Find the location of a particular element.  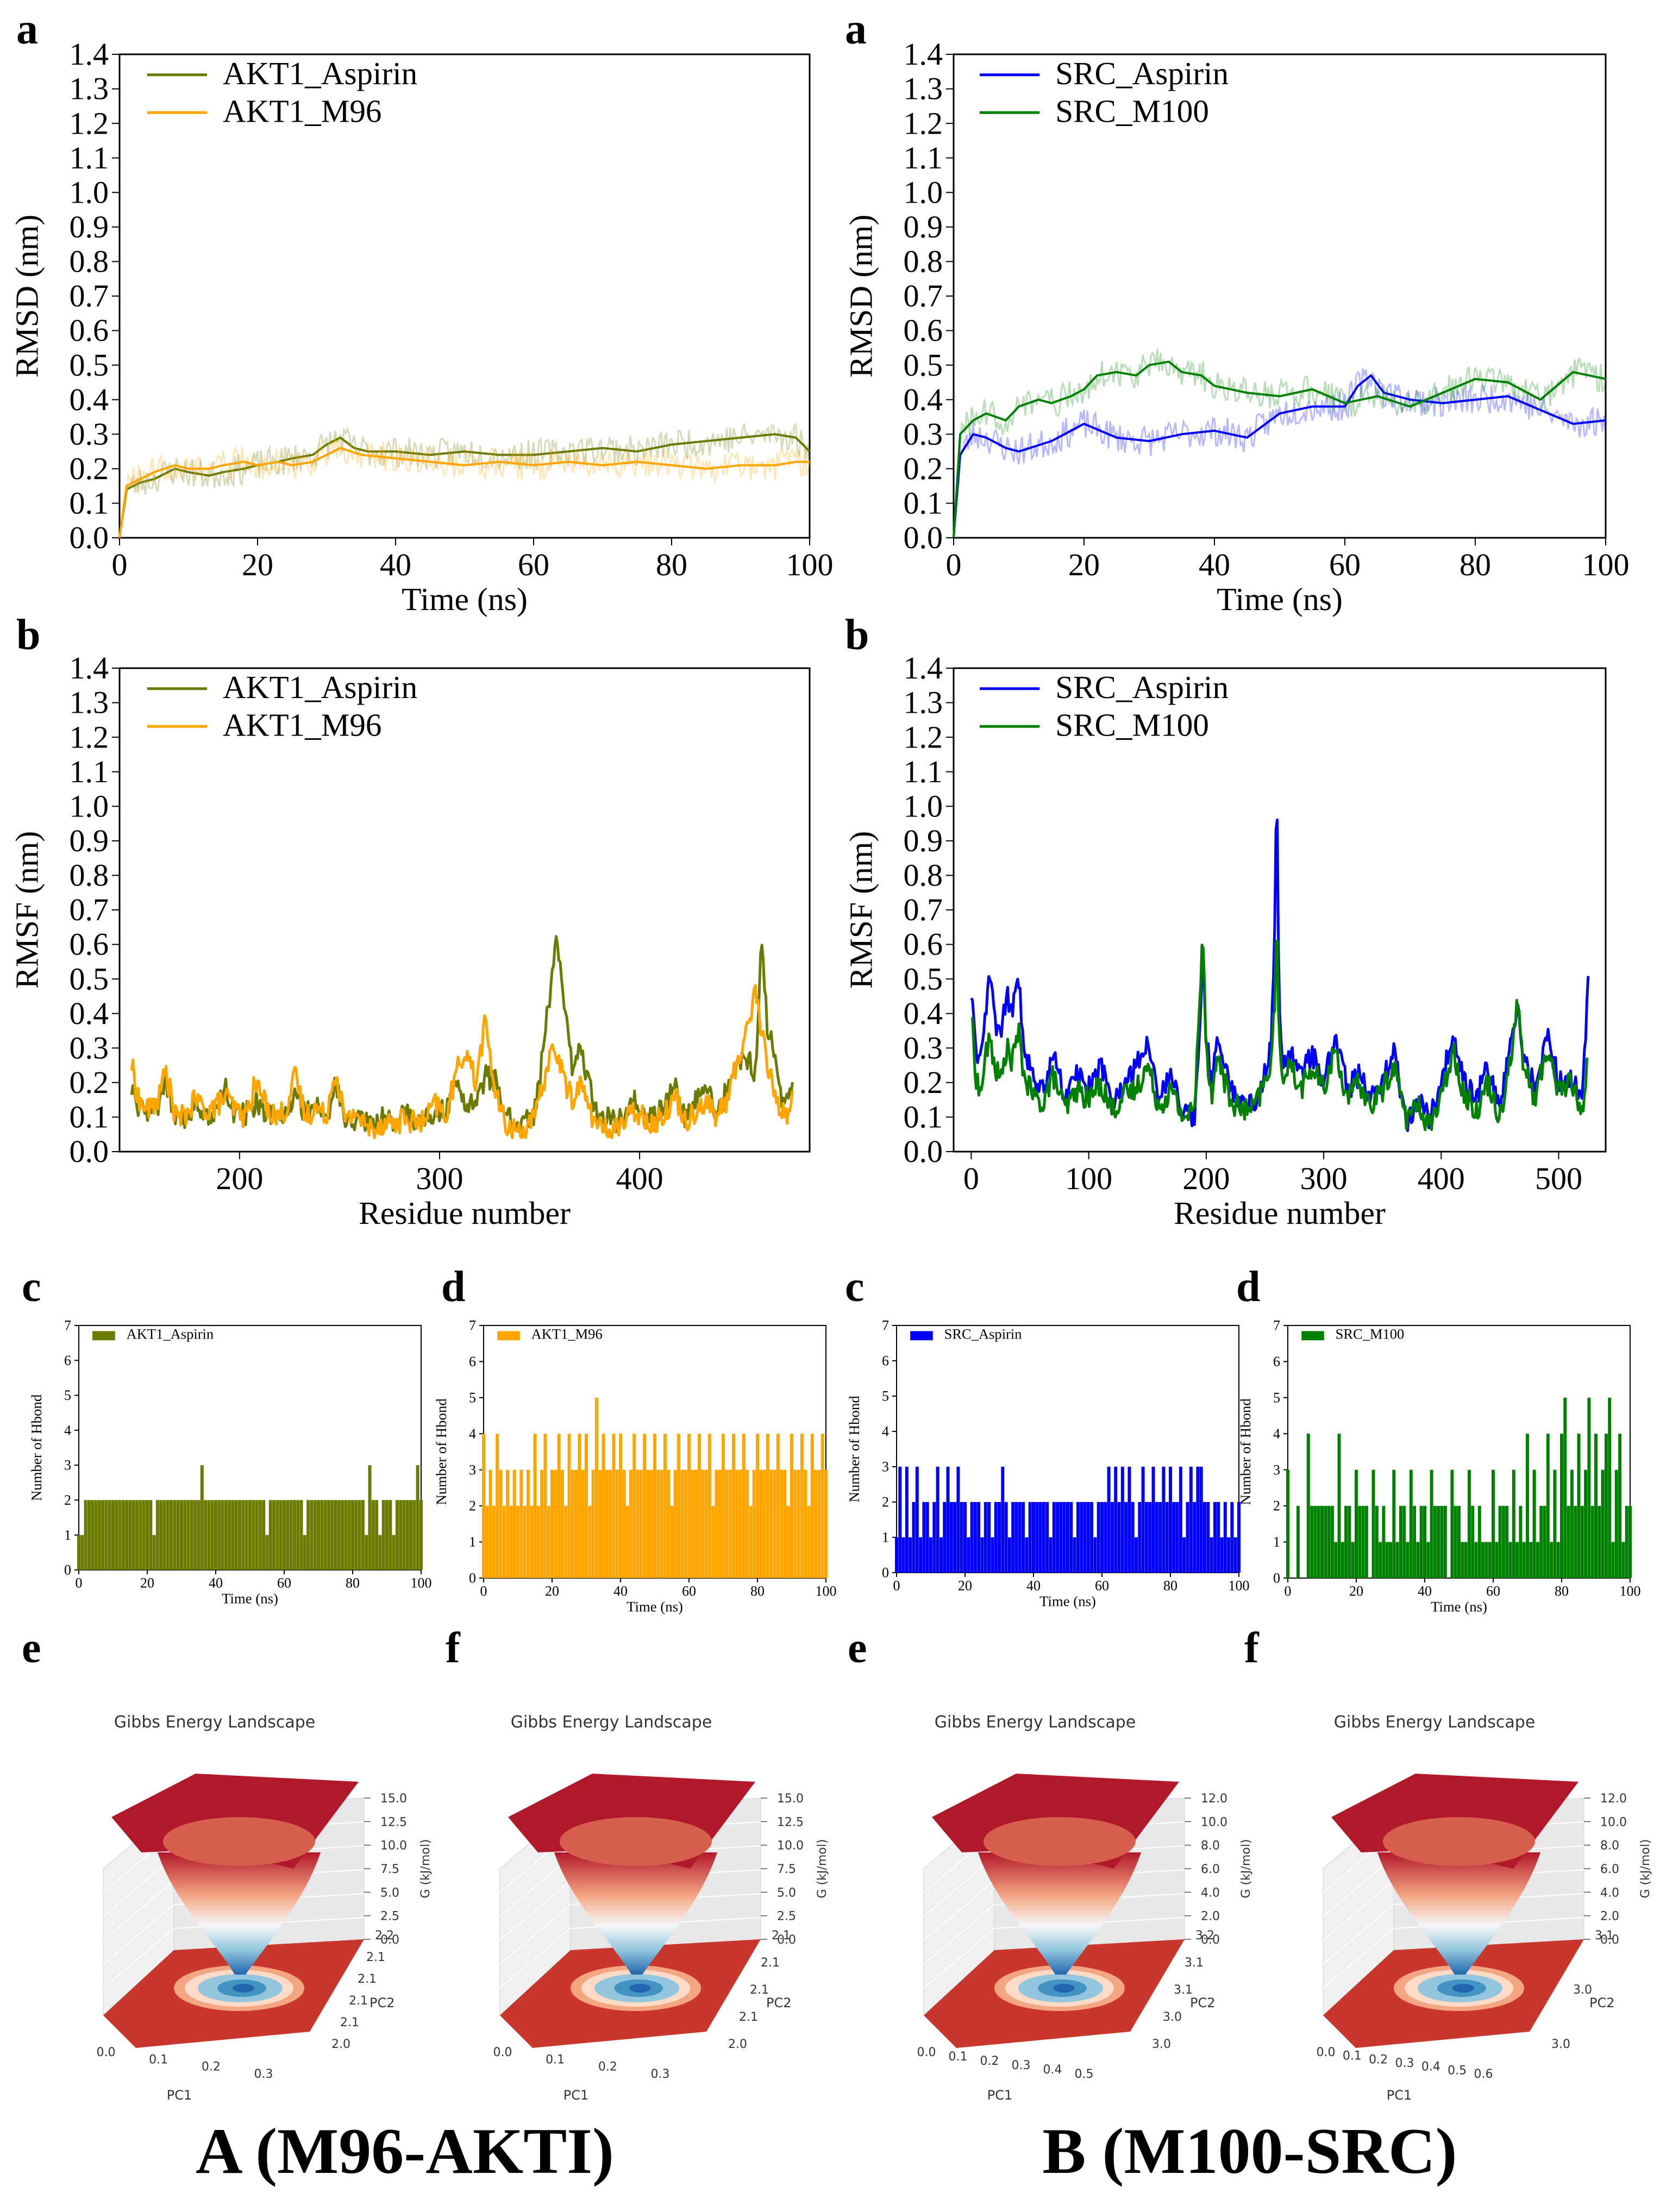

A_hbond_aspirin-ytick-label: 4 is located at coordinates (67, 1430).